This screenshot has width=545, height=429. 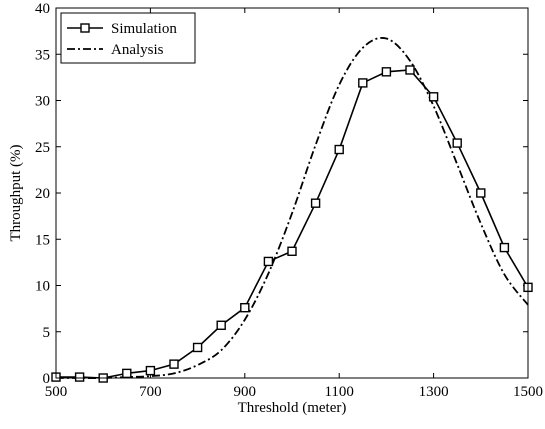 What do you see at coordinates (16, 192) in the screenshot?
I see `y-axis-label: Throughput (%)` at bounding box center [16, 192].